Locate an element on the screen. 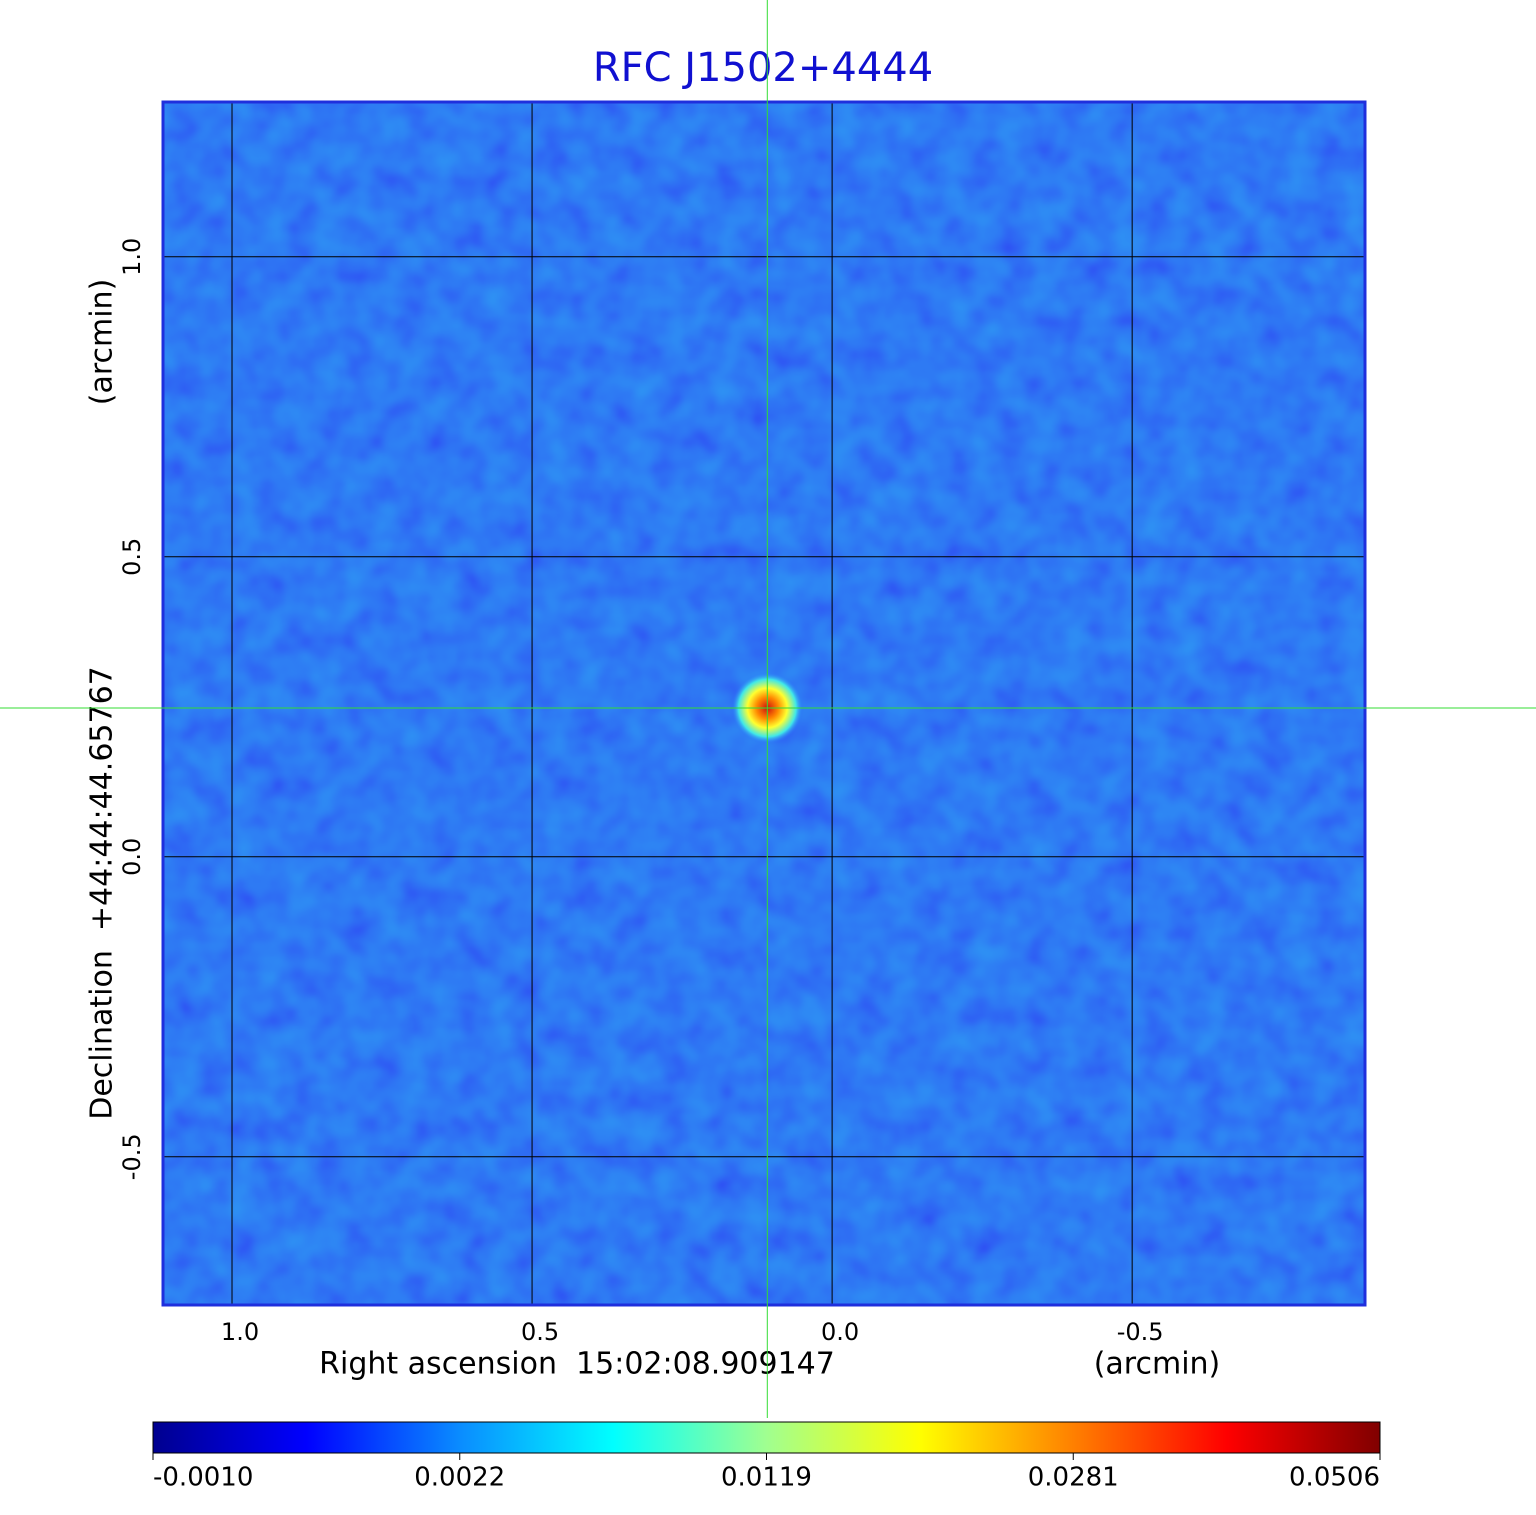 The image size is (1536, 1515). x-axis-label: Right ascension 15:02:08.909147 is located at coordinates (577, 1364).